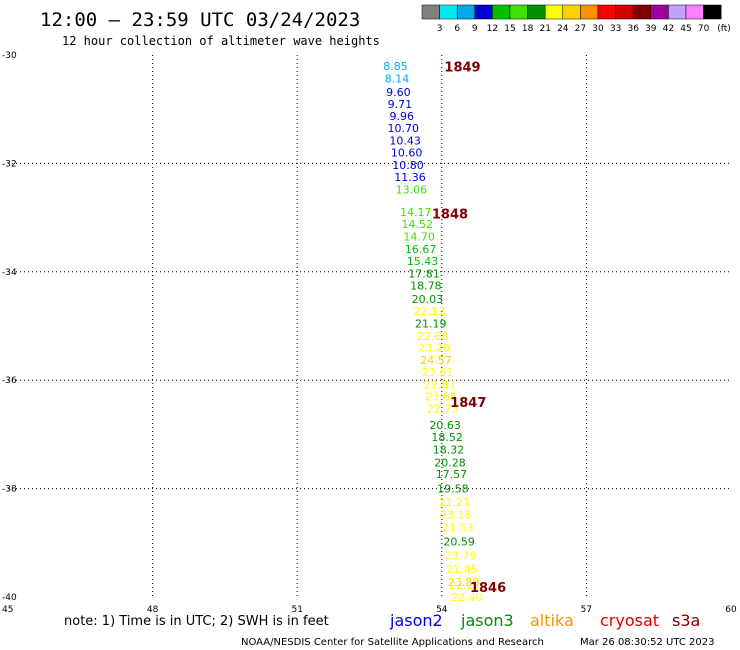 This screenshot has height=650, width=740. Describe the element at coordinates (416, 620) in the screenshot. I see `satellite-legend-jason2: jason2` at that location.